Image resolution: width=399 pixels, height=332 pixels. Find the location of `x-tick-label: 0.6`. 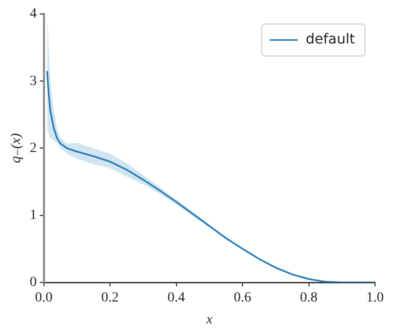

x-tick-label: 0.6 is located at coordinates (243, 298).